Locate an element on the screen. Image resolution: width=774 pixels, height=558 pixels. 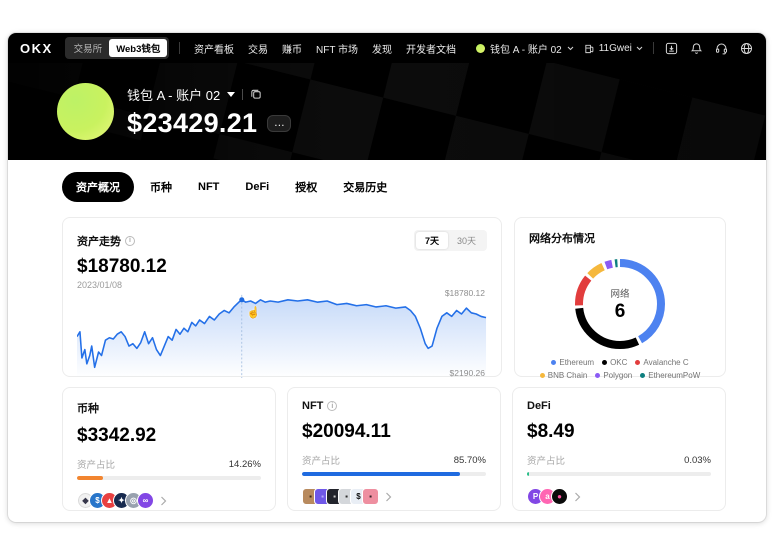
tab-asset-overview: 资产概况 is located at coordinates (98, 187).